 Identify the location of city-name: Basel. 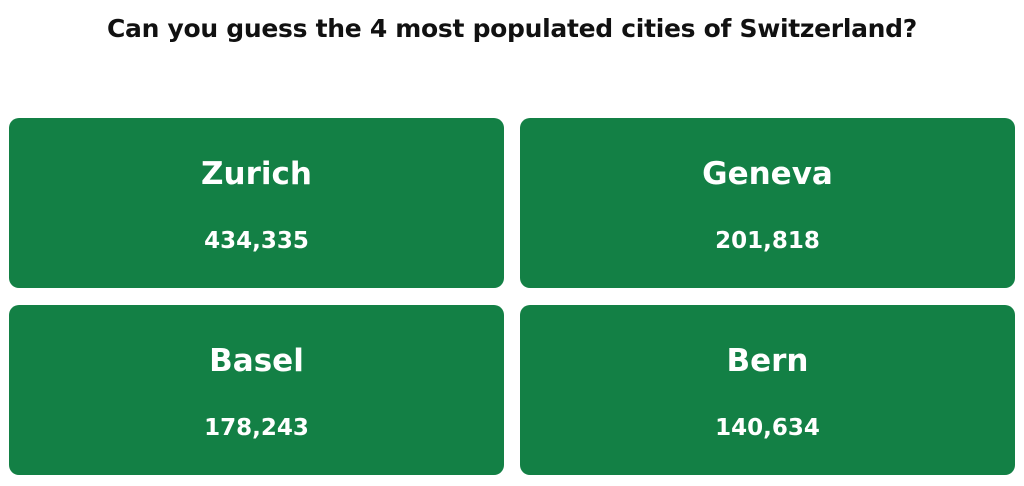
(256, 361).